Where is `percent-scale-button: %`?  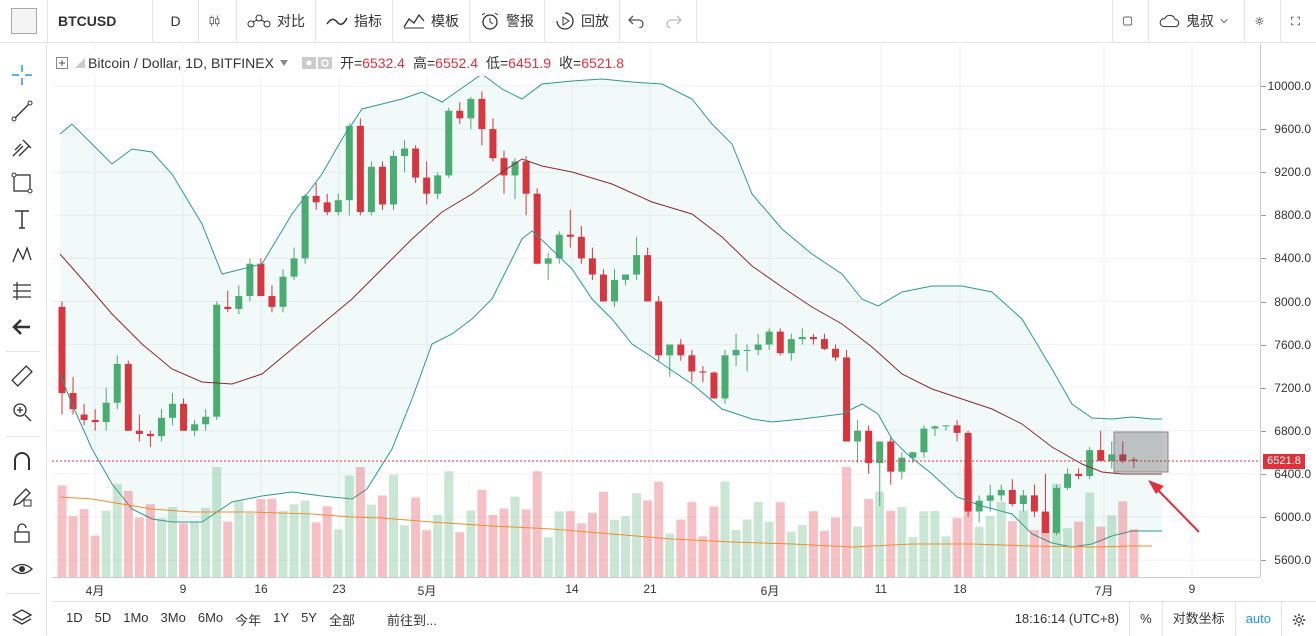 percent-scale-button: % is located at coordinates (1145, 619).